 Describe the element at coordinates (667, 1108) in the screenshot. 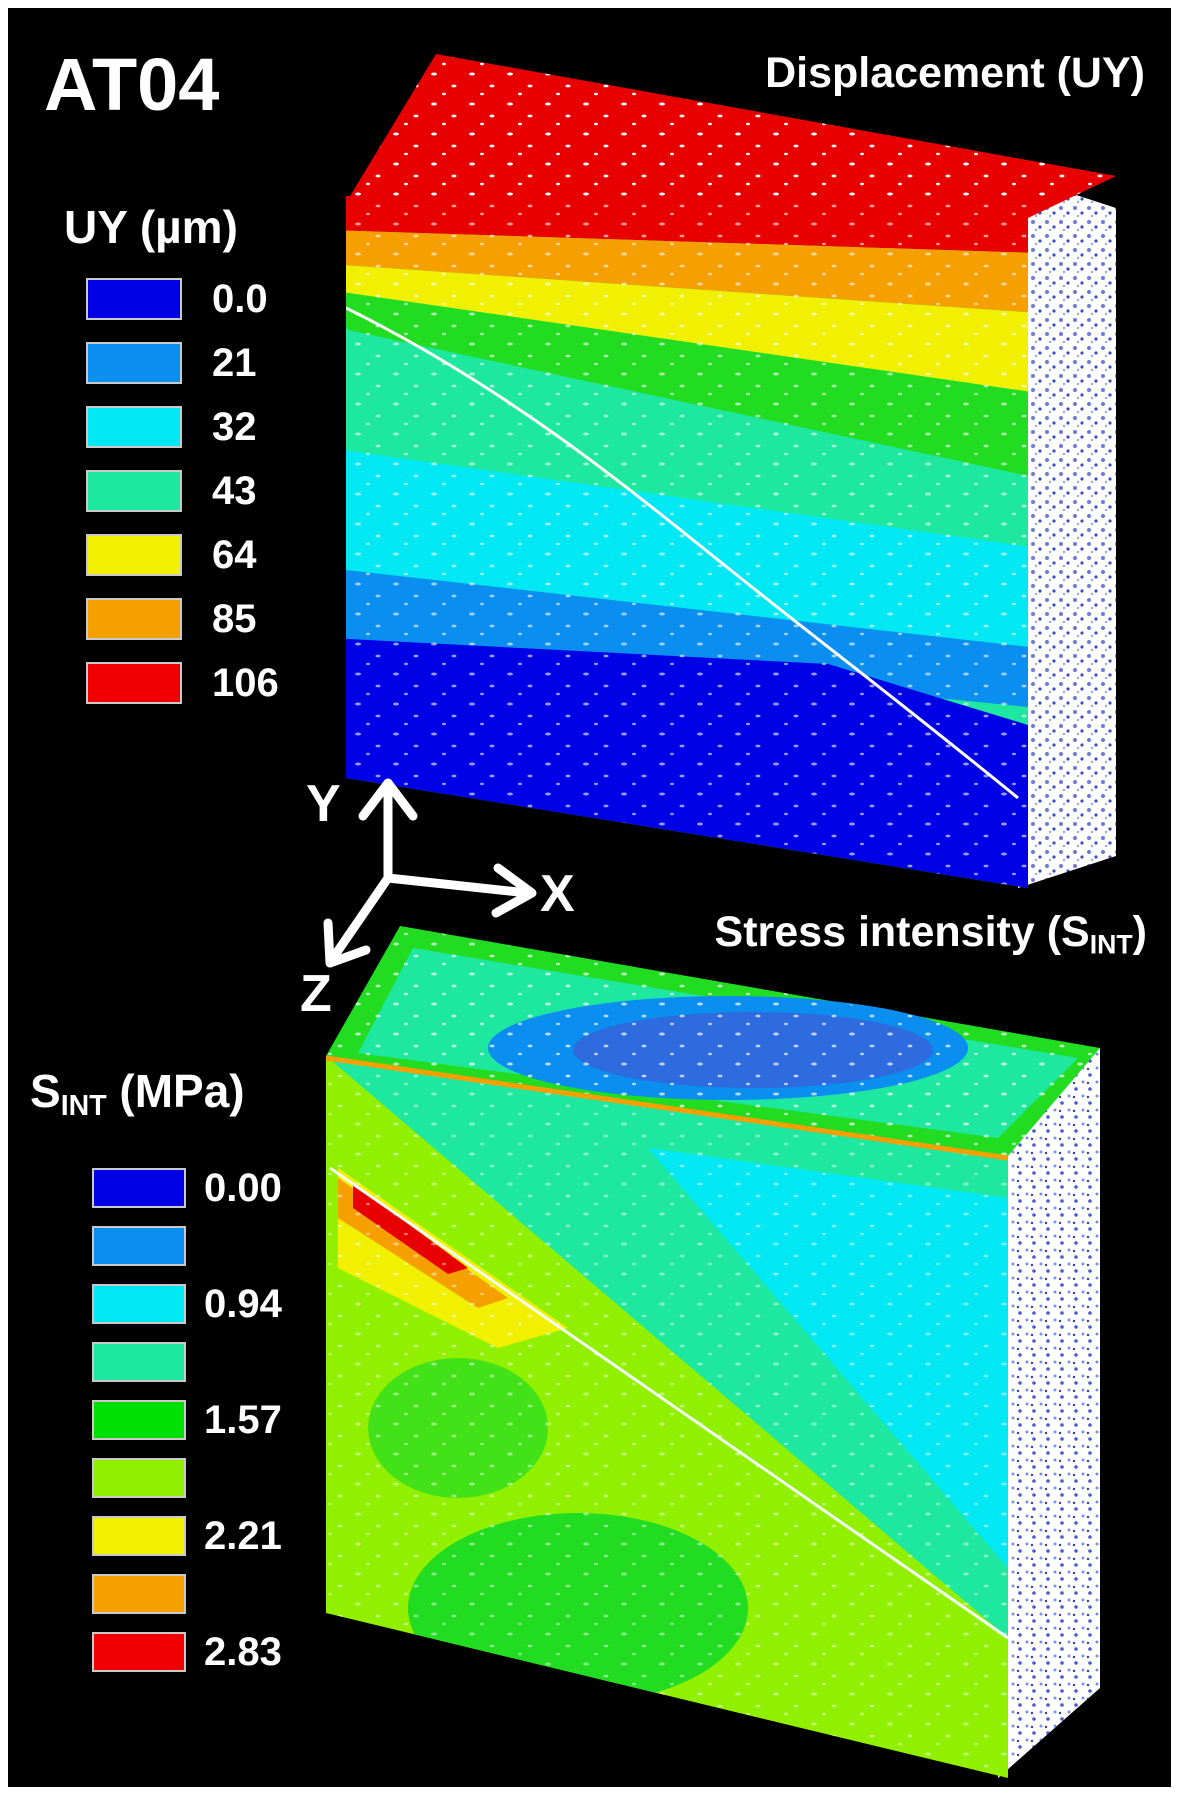

I see `sint-top-edge` at that location.